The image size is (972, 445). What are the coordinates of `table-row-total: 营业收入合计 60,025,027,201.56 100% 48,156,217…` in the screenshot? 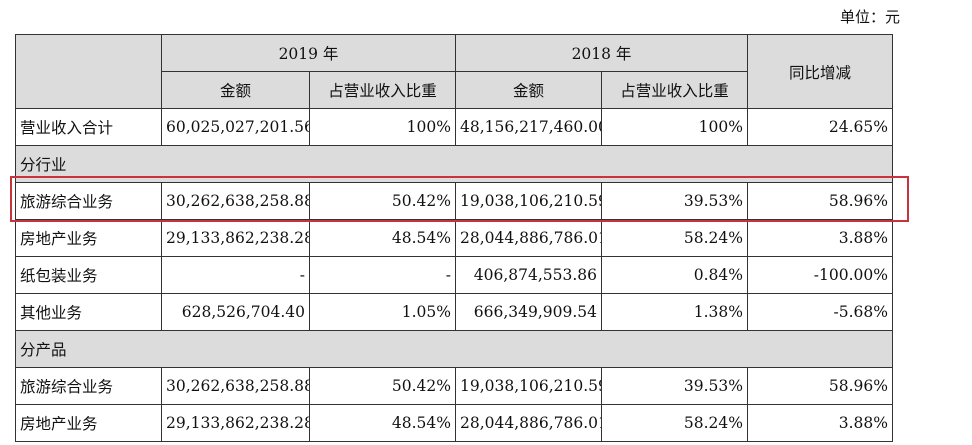 It's located at (454, 127).